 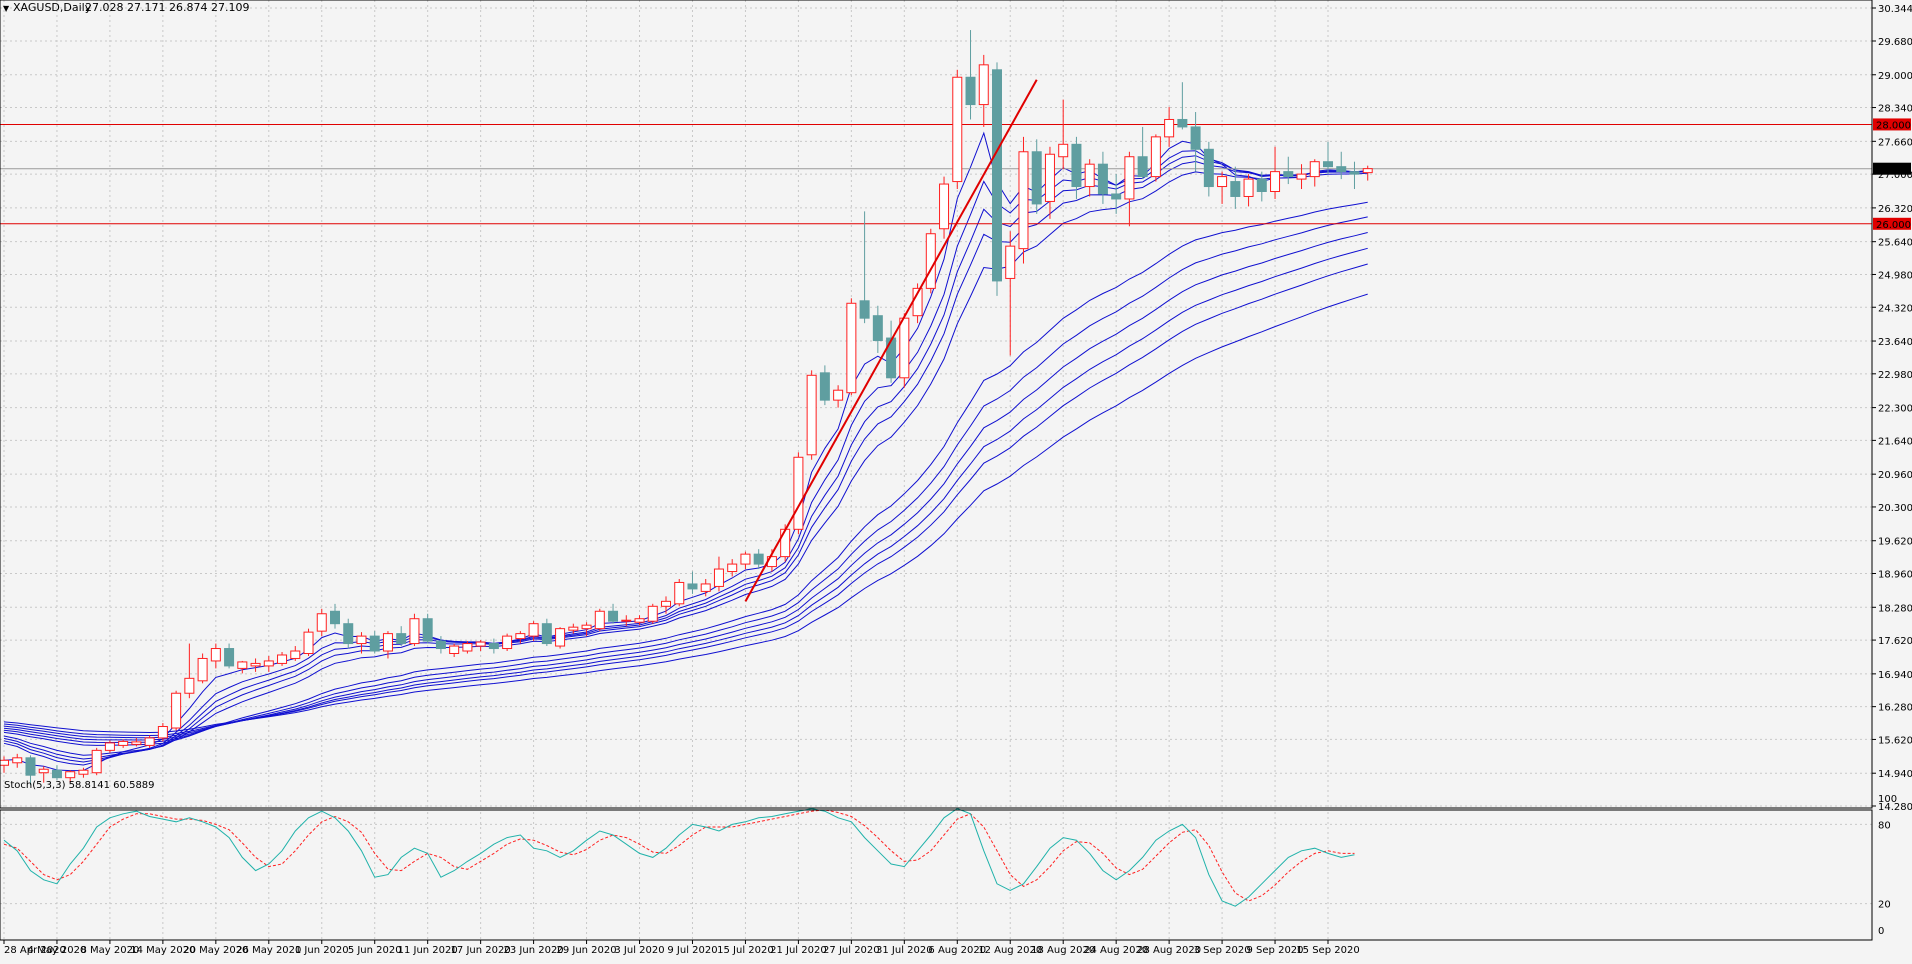 What do you see at coordinates (586, 950) in the screenshot?
I see `time-tick-label: 29 Jun 2020` at bounding box center [586, 950].